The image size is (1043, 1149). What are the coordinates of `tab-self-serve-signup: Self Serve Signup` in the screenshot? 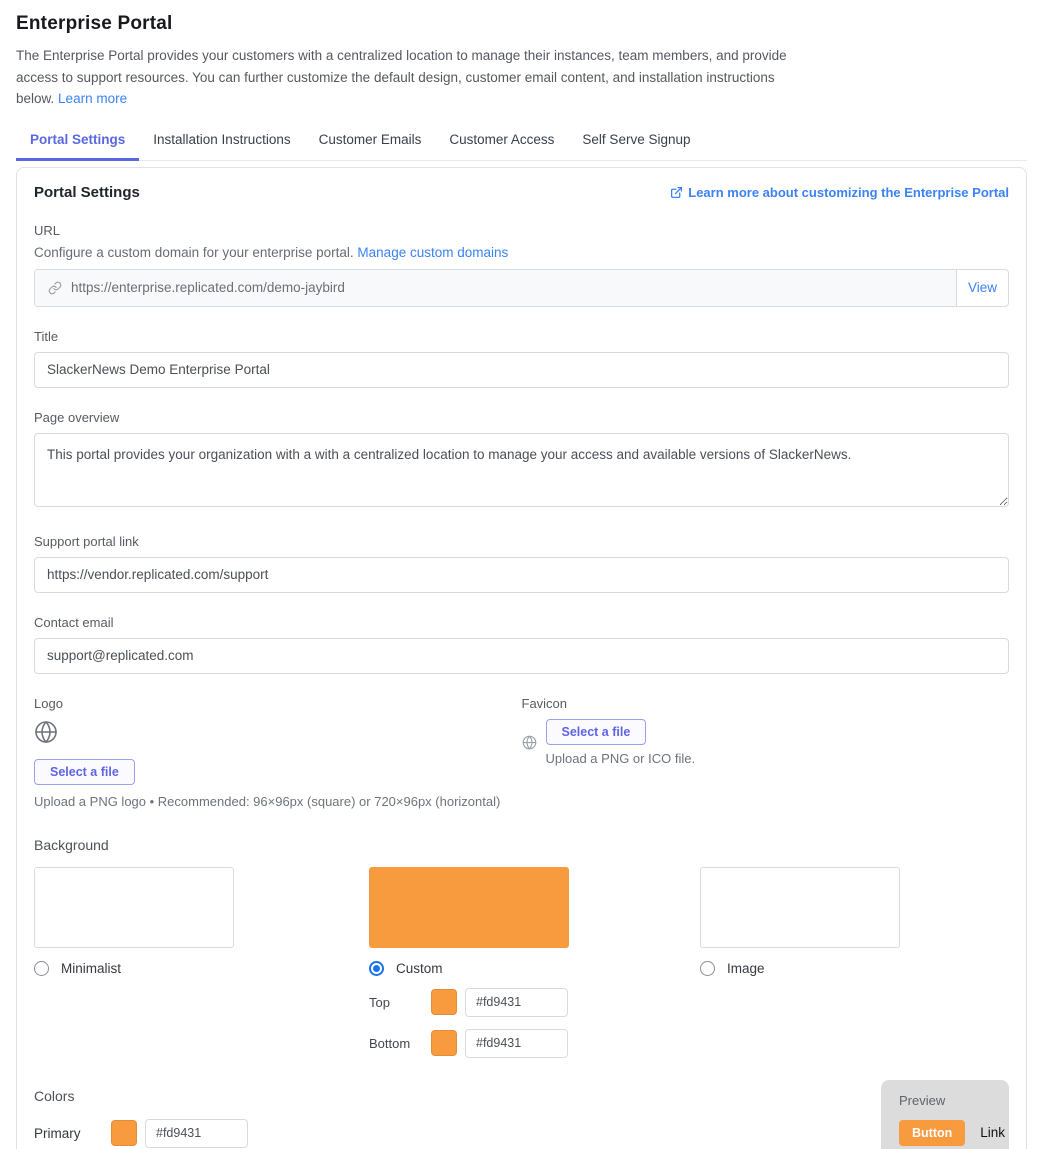 It's located at (636, 139).